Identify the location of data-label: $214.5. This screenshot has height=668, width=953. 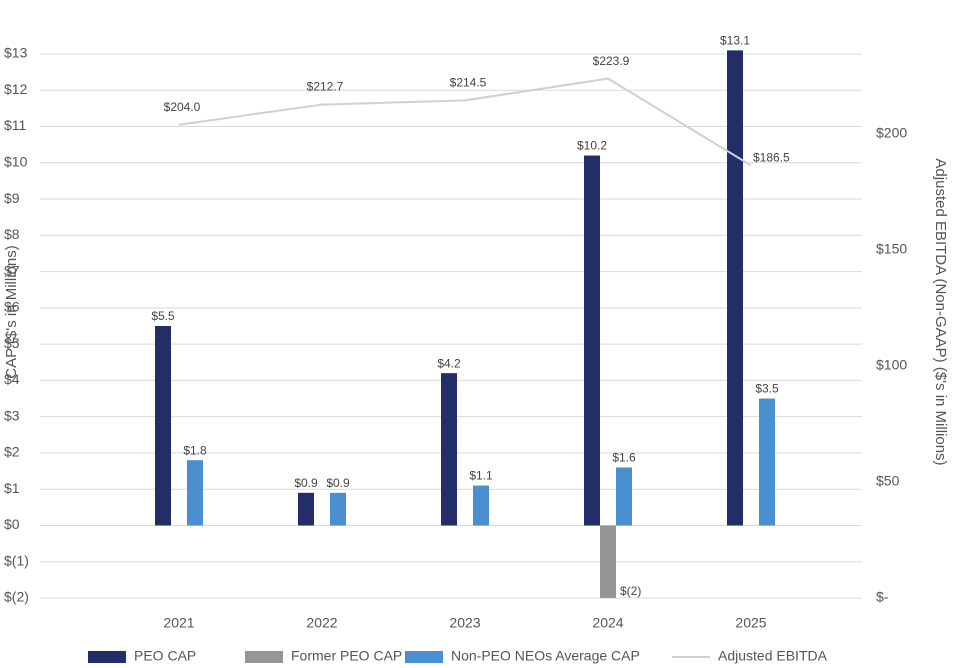
(468, 83).